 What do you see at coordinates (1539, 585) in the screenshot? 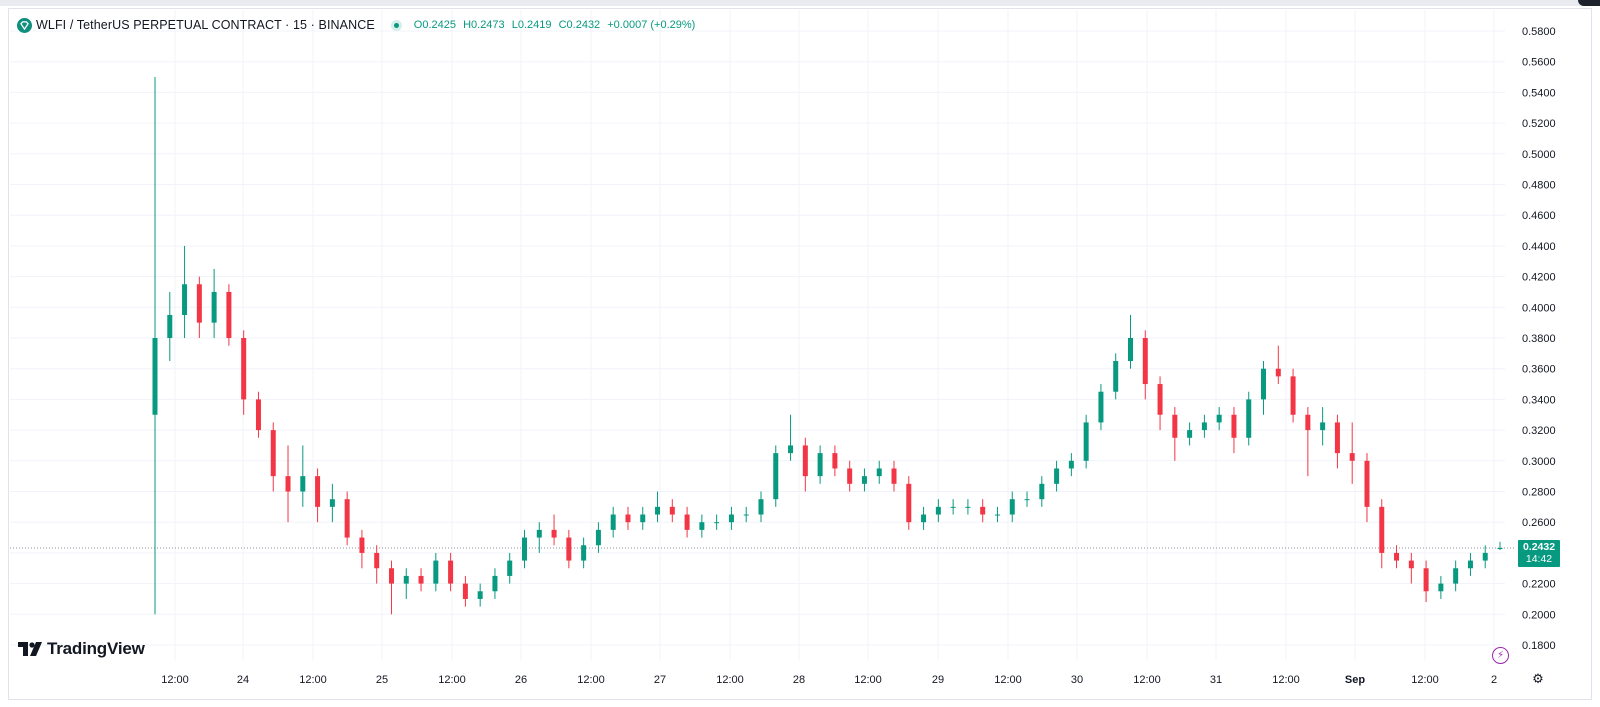
I see `price-tick-label: 0.2200` at bounding box center [1539, 585].